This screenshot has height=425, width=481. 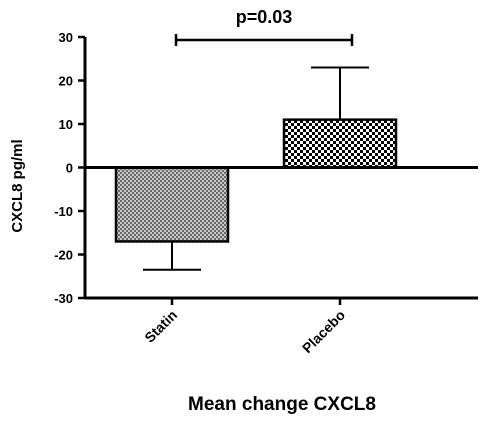 I want to click on y-tick-label: 10, so click(x=66, y=124).